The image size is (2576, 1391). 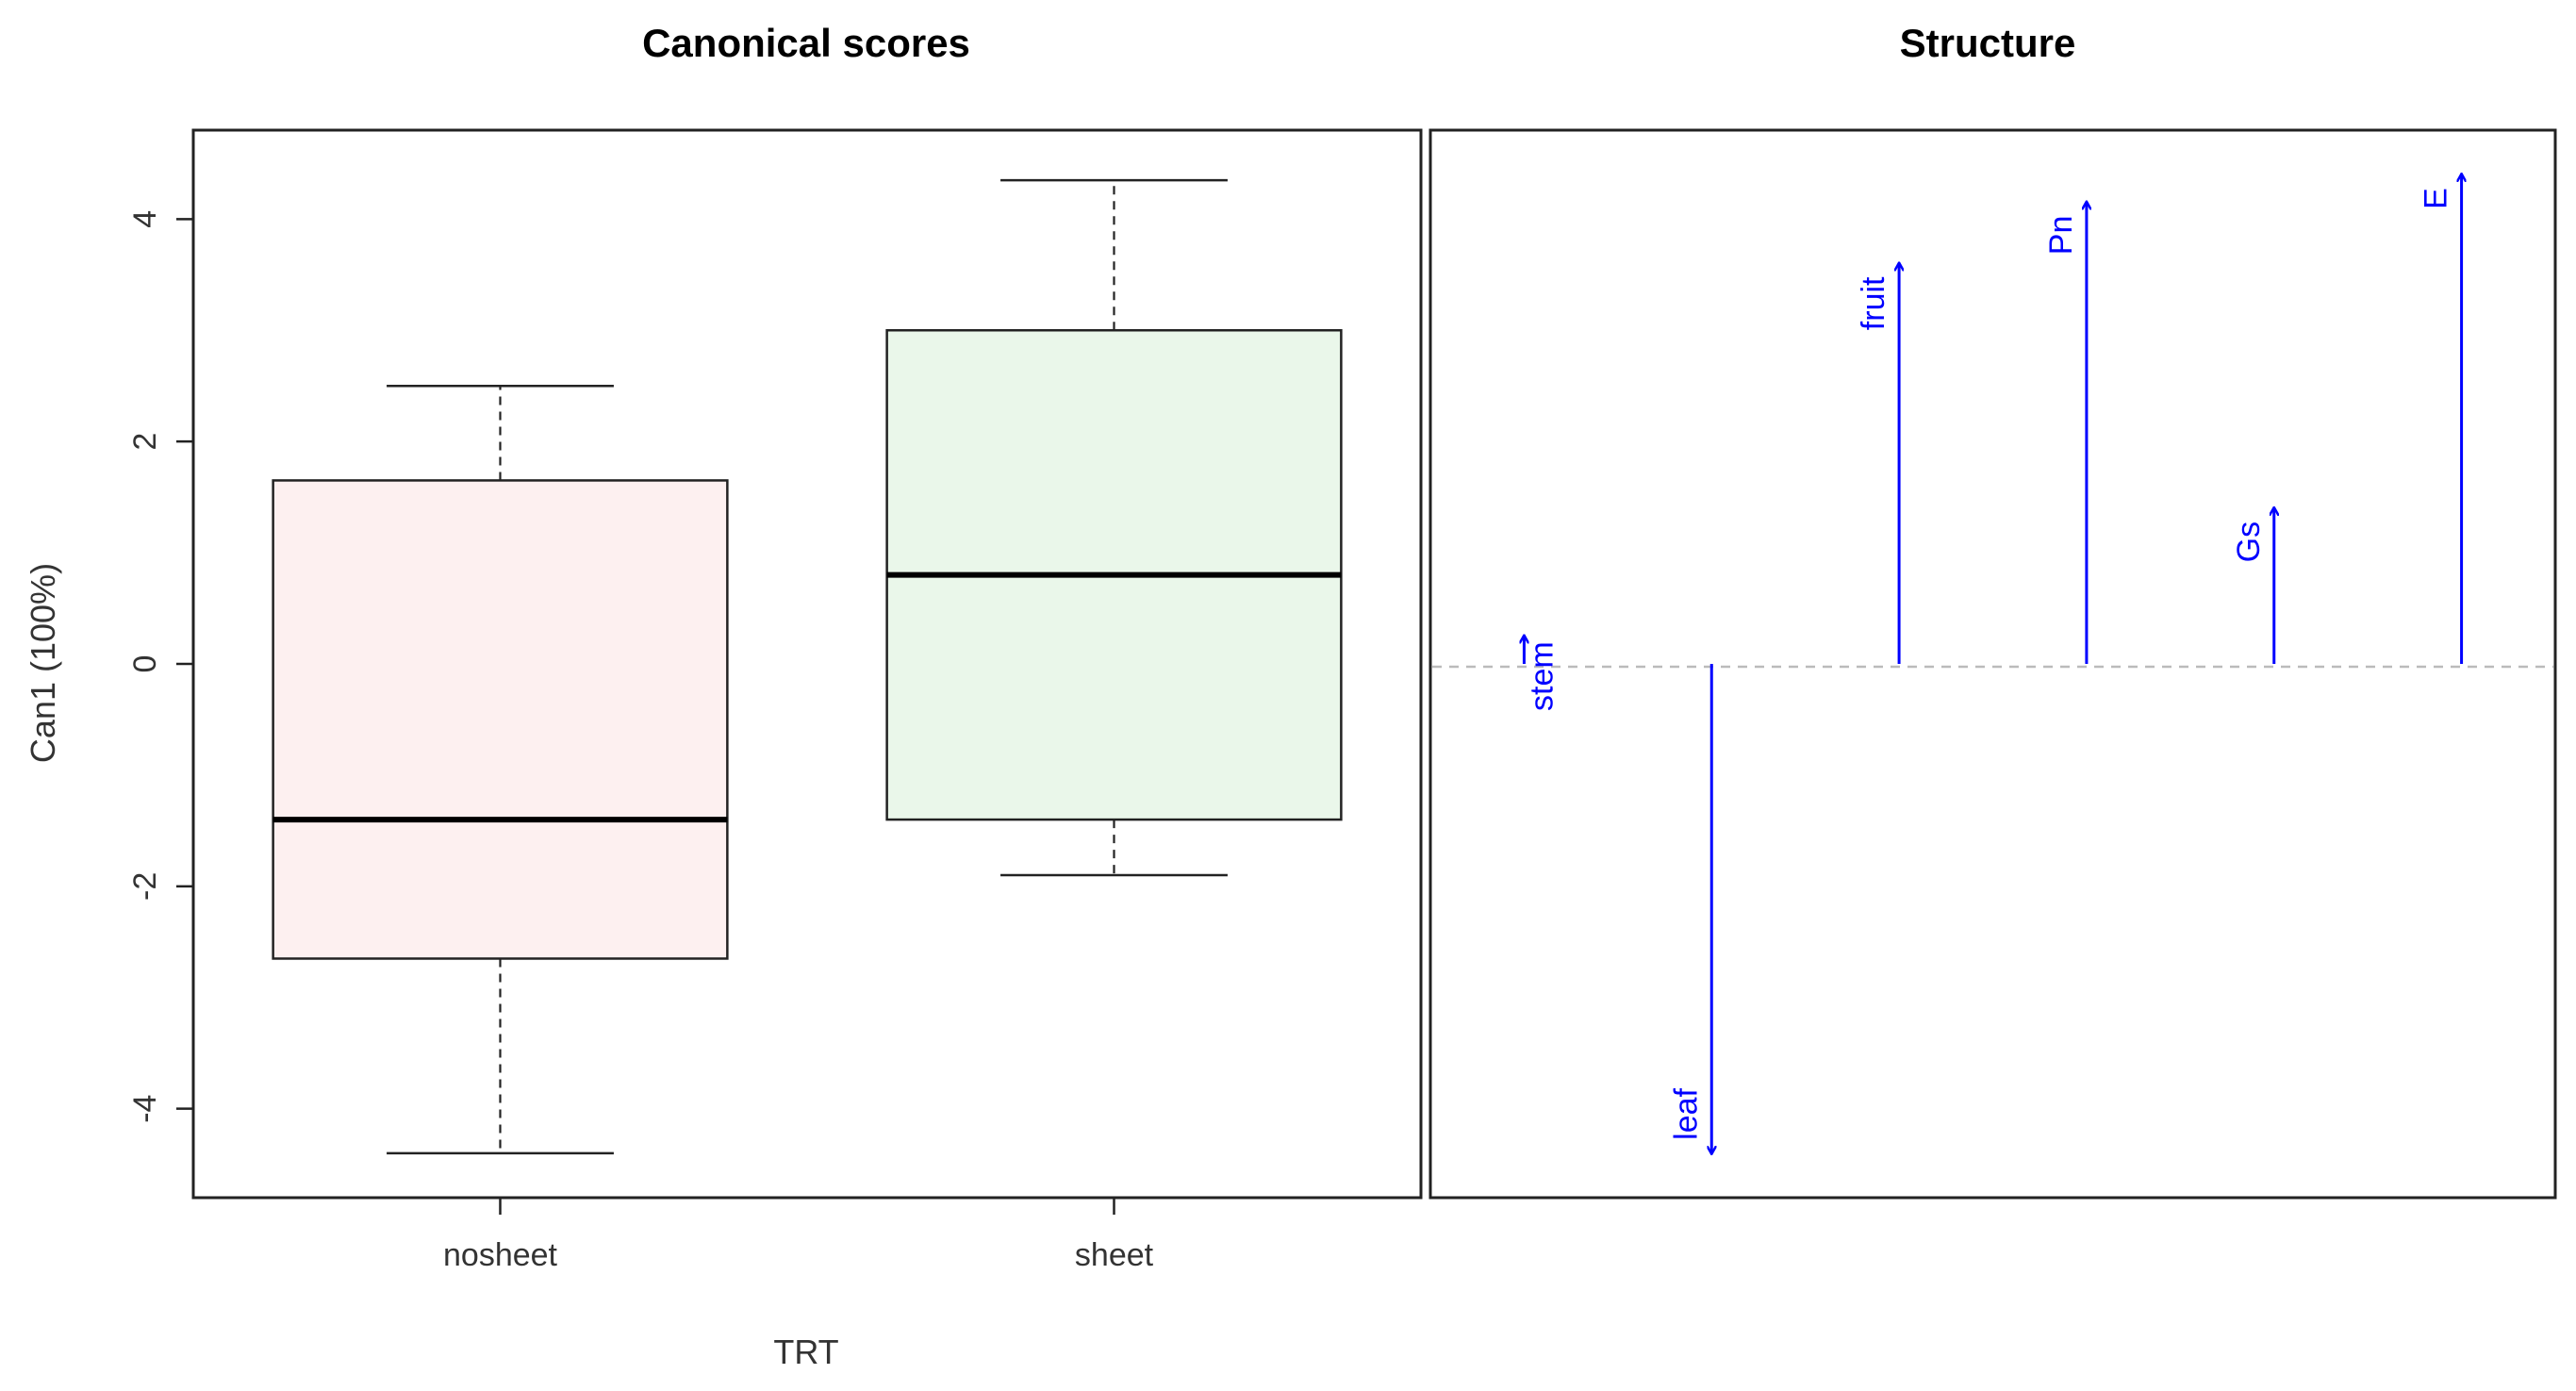 What do you see at coordinates (798, 1236) in the screenshot?
I see `x-axis: nosheet sheet` at bounding box center [798, 1236].